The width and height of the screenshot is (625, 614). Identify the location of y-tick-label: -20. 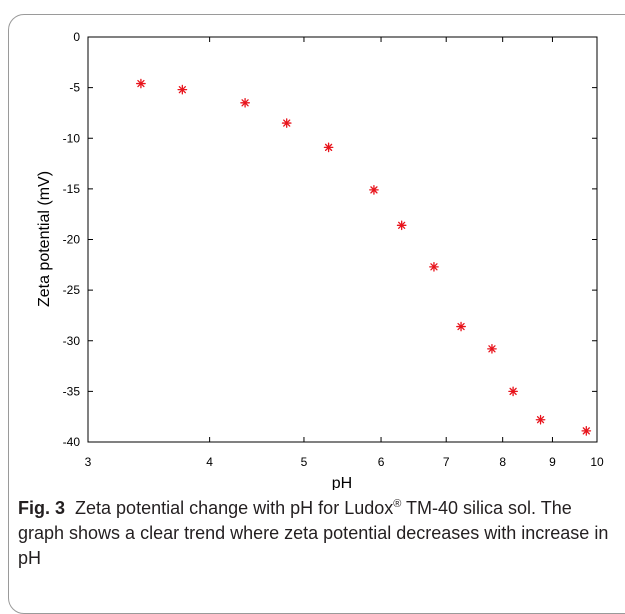
(72, 240).